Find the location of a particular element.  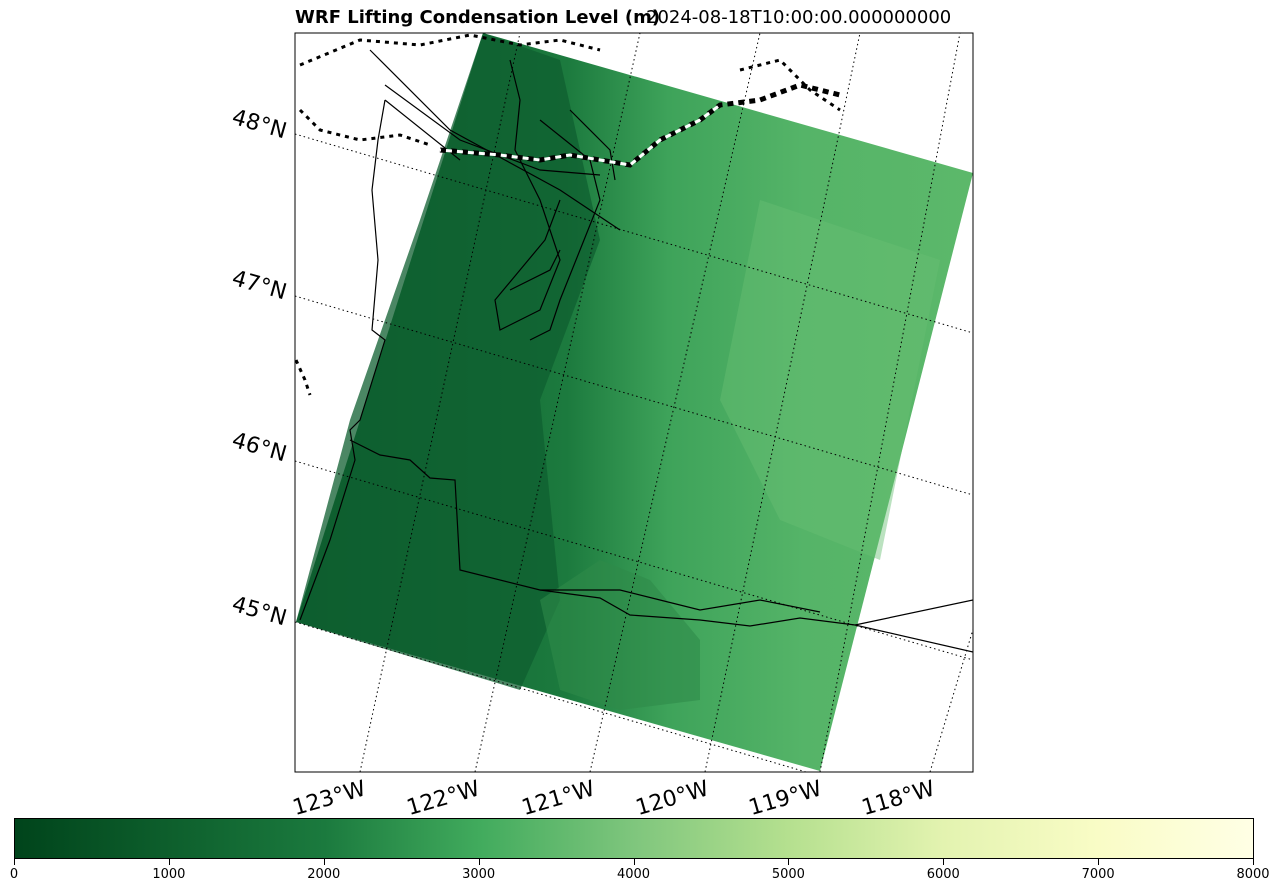

island-coast-east is located at coordinates (790, 85).